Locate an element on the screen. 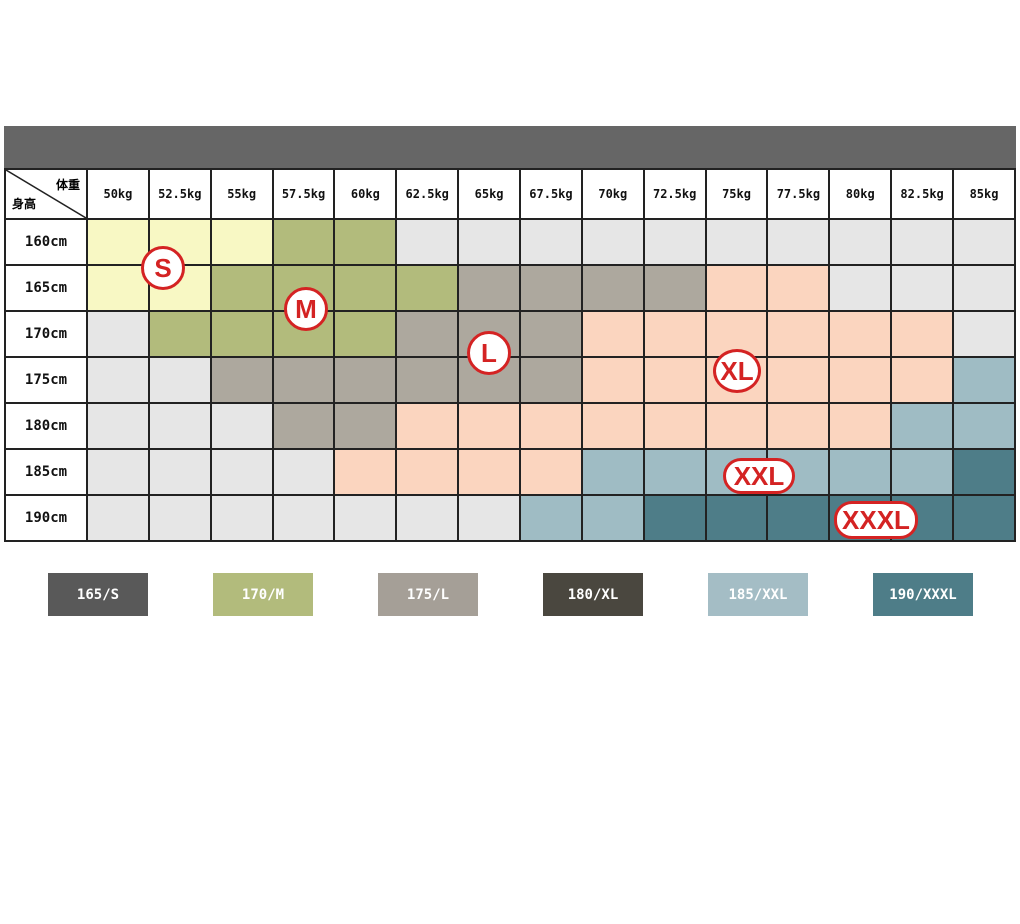 The image size is (1020, 924). weight-header-cell: 70kg is located at coordinates (612, 194).